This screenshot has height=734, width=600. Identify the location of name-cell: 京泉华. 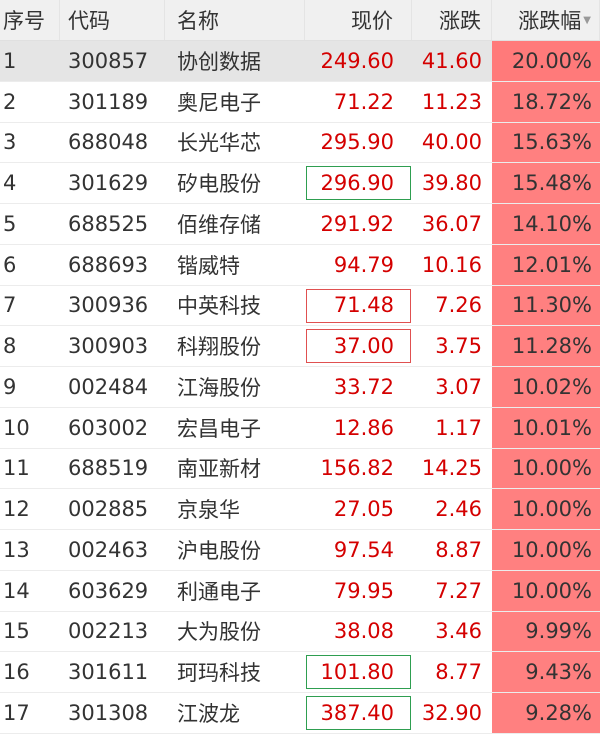
(208, 510).